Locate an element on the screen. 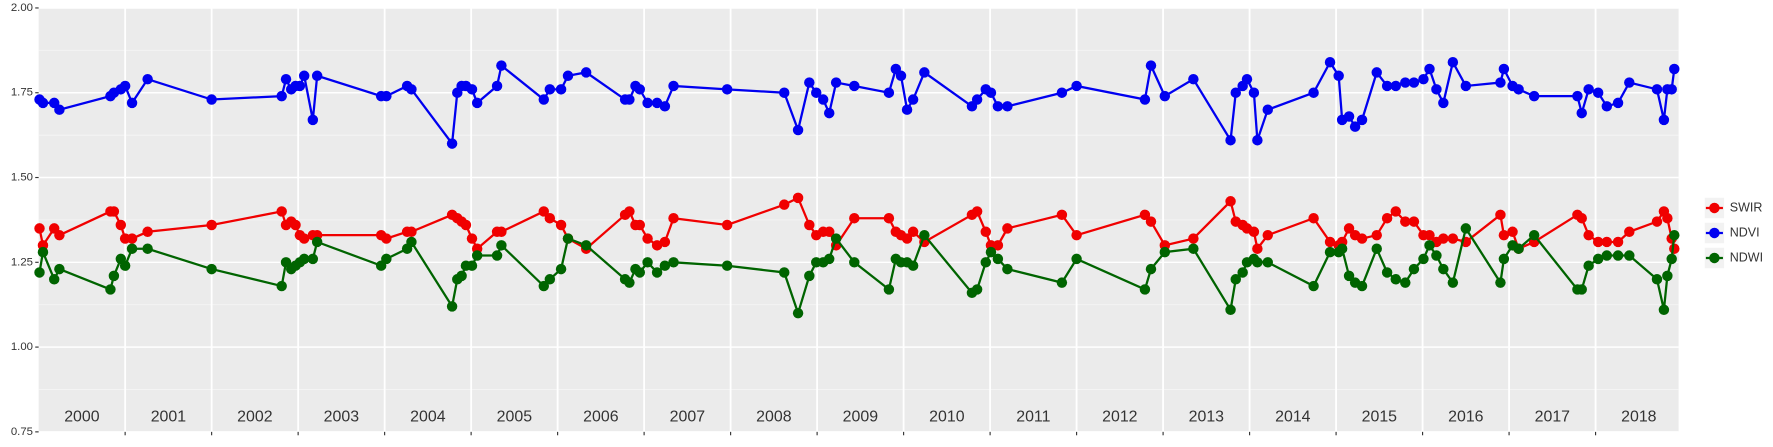 The image size is (1773, 447). y-tick-label: 1.75 is located at coordinates (22, 93).